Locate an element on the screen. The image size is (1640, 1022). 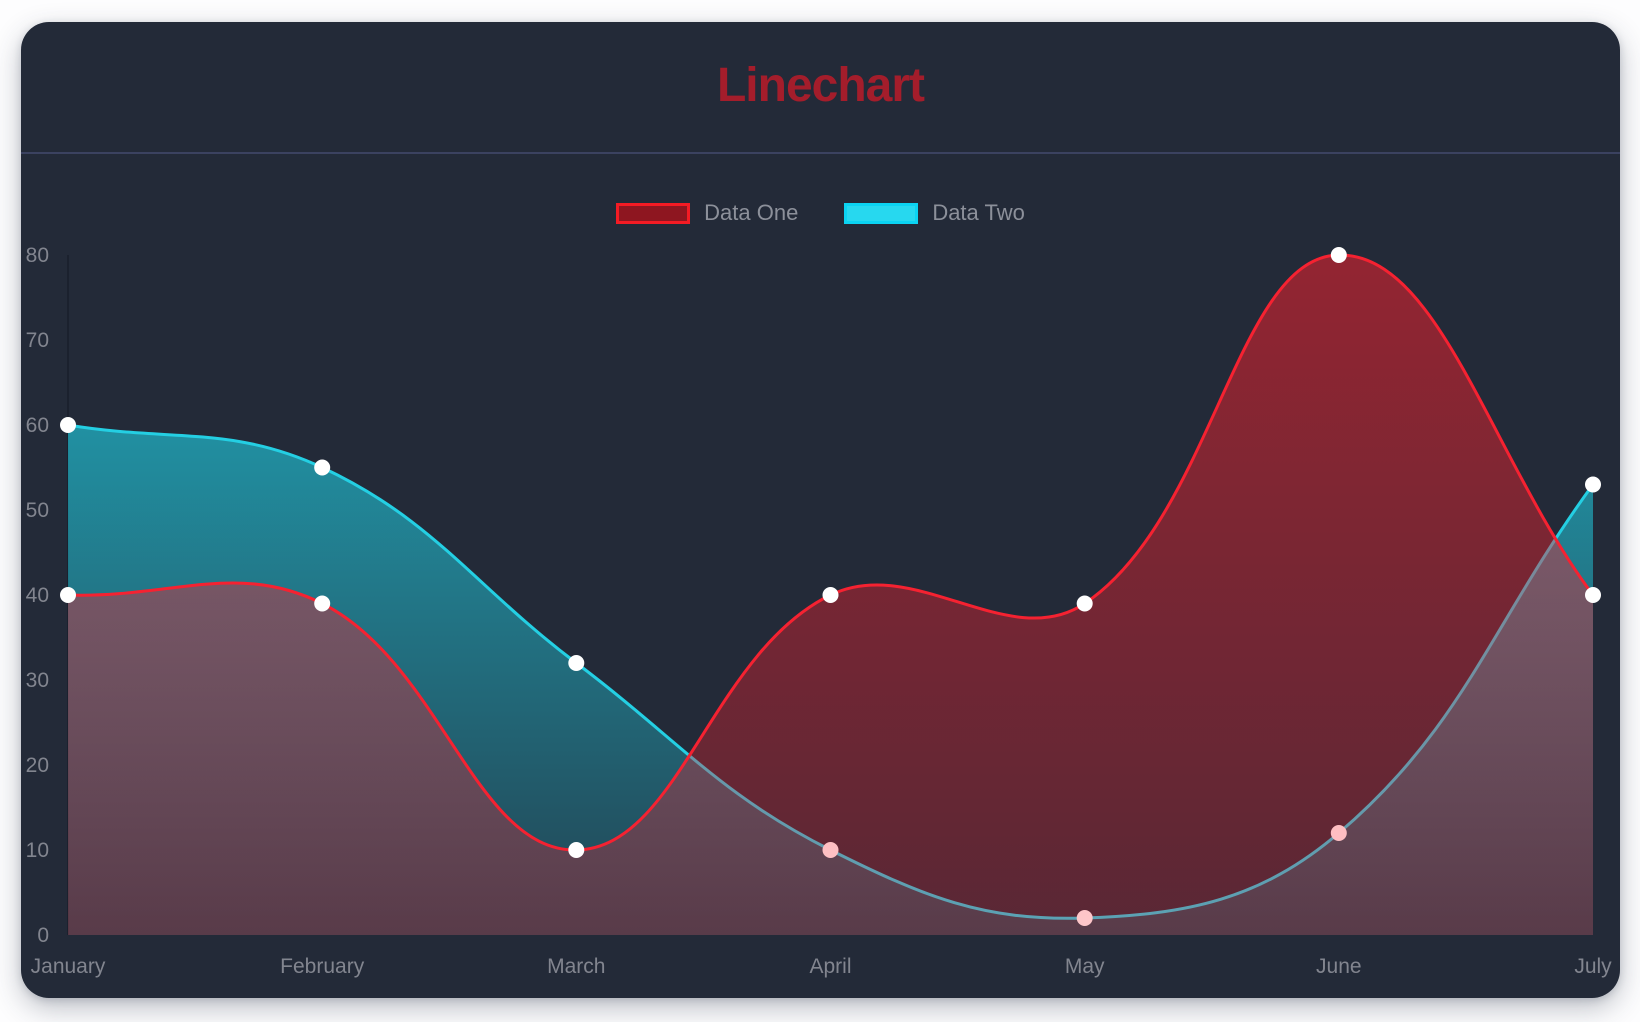
header-divider is located at coordinates (820, 153).